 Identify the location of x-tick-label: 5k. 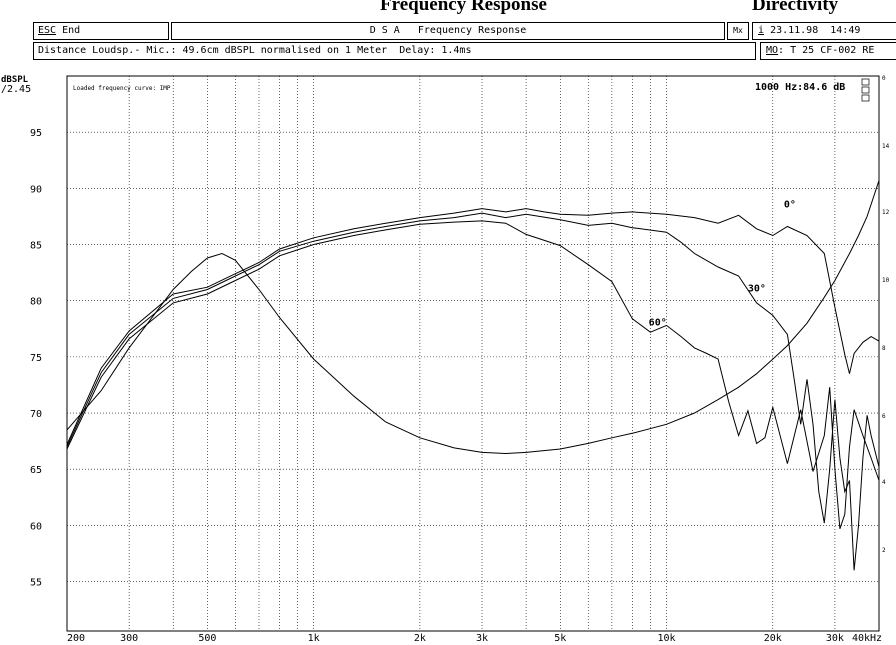
(560, 637).